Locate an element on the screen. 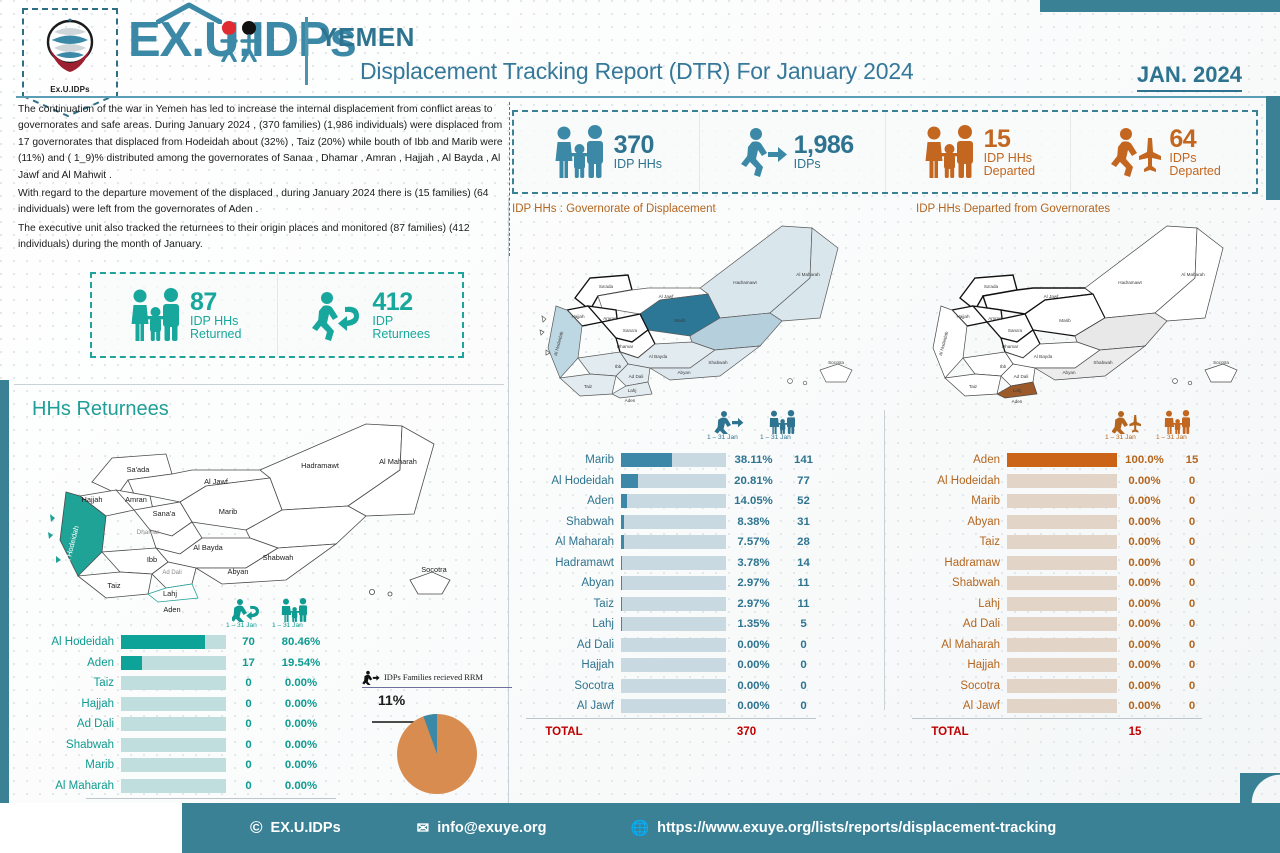 The height and width of the screenshot is (853, 1280). stat-label-1: IDP HHs is located at coordinates (214, 321).